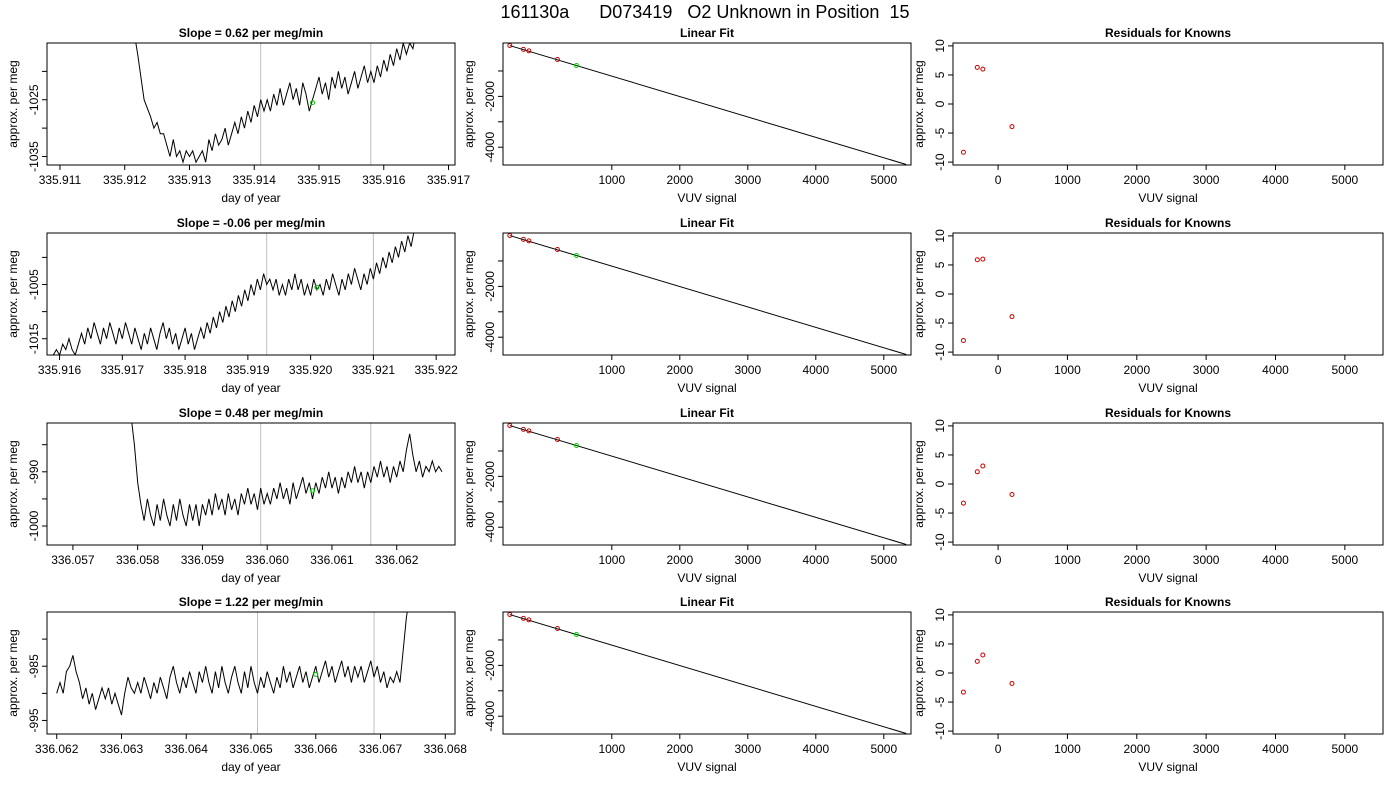  I want to click on y-tick-label: -1005, so click(34, 284).